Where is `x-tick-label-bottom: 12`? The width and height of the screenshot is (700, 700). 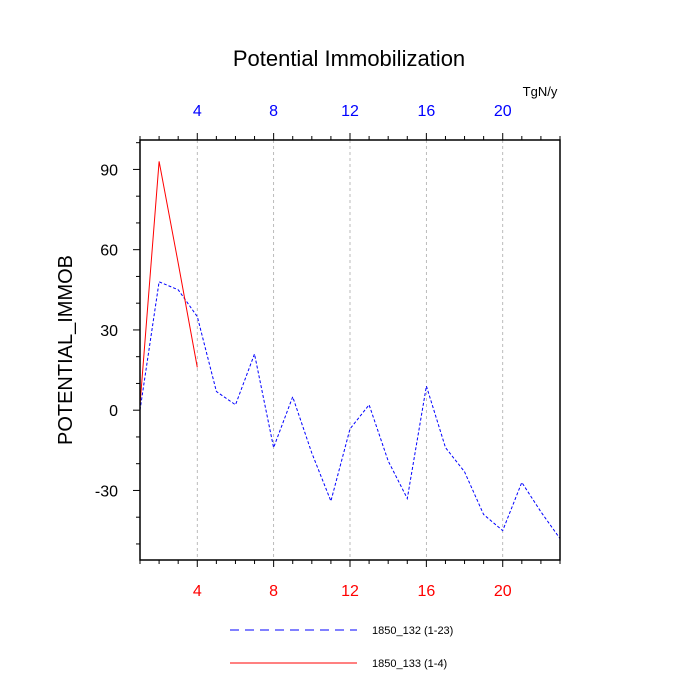
x-tick-label-bottom: 12 is located at coordinates (350, 591).